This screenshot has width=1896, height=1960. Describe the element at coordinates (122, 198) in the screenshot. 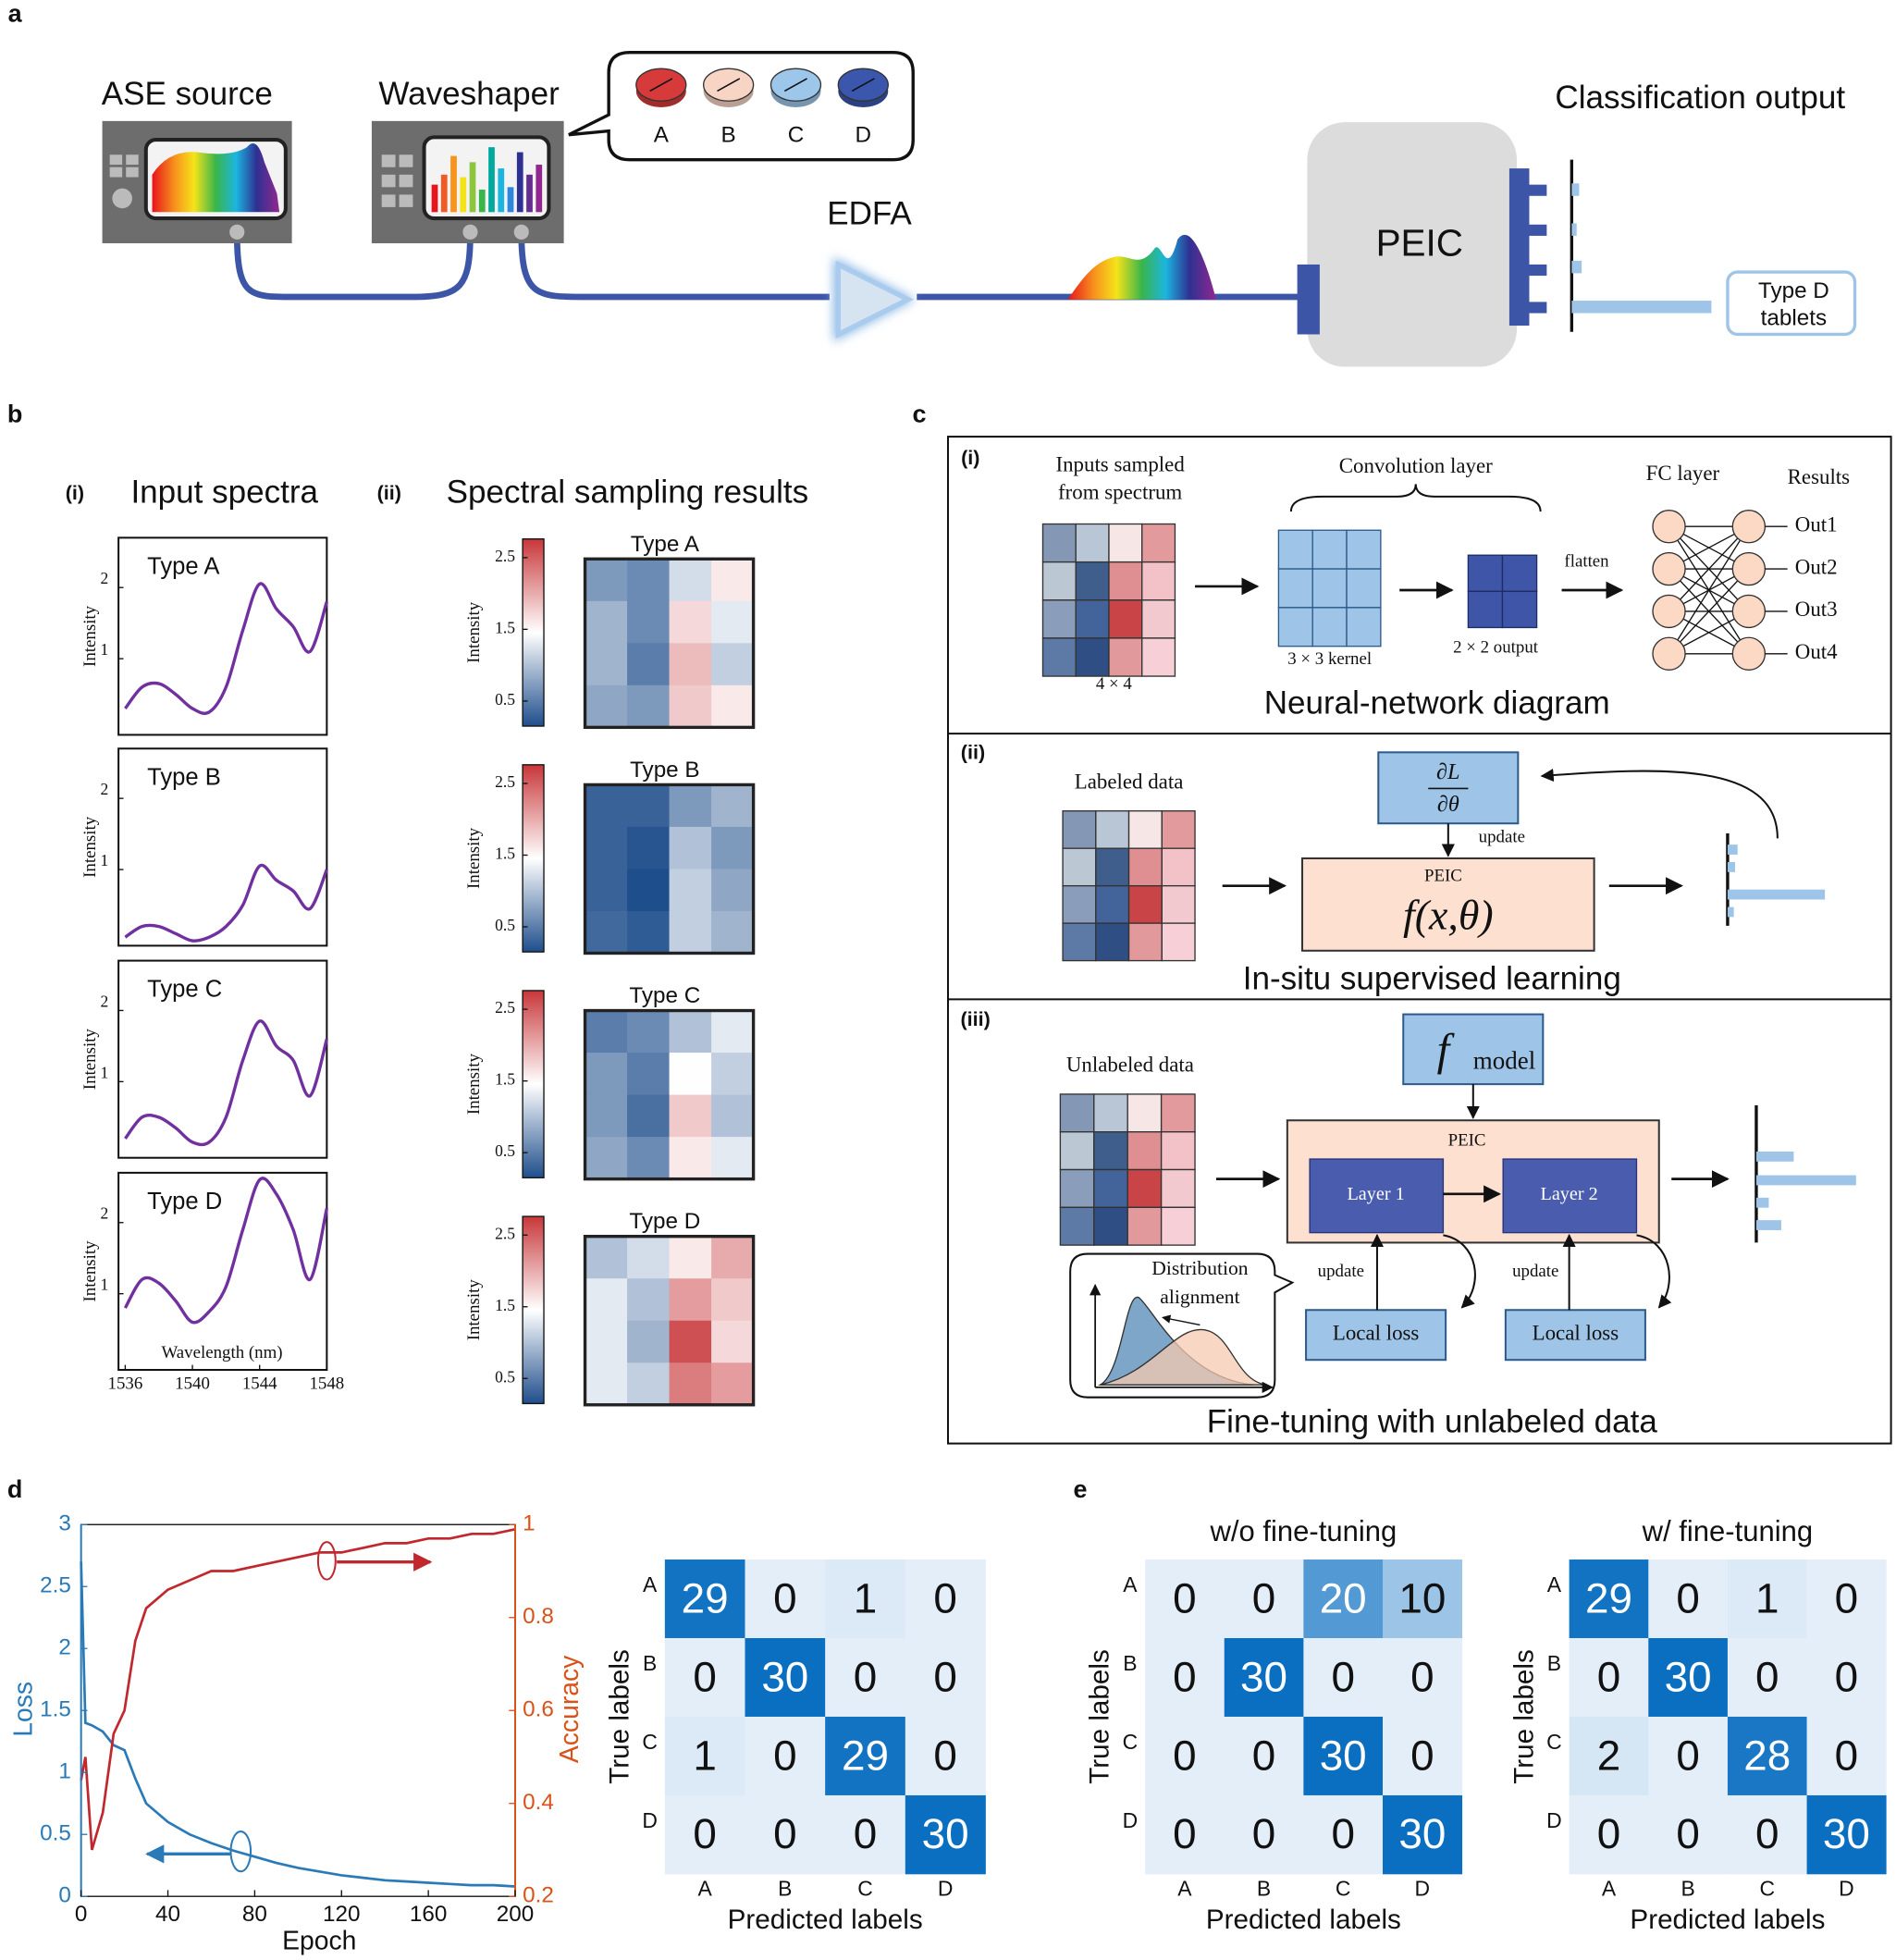

I see `knob` at that location.